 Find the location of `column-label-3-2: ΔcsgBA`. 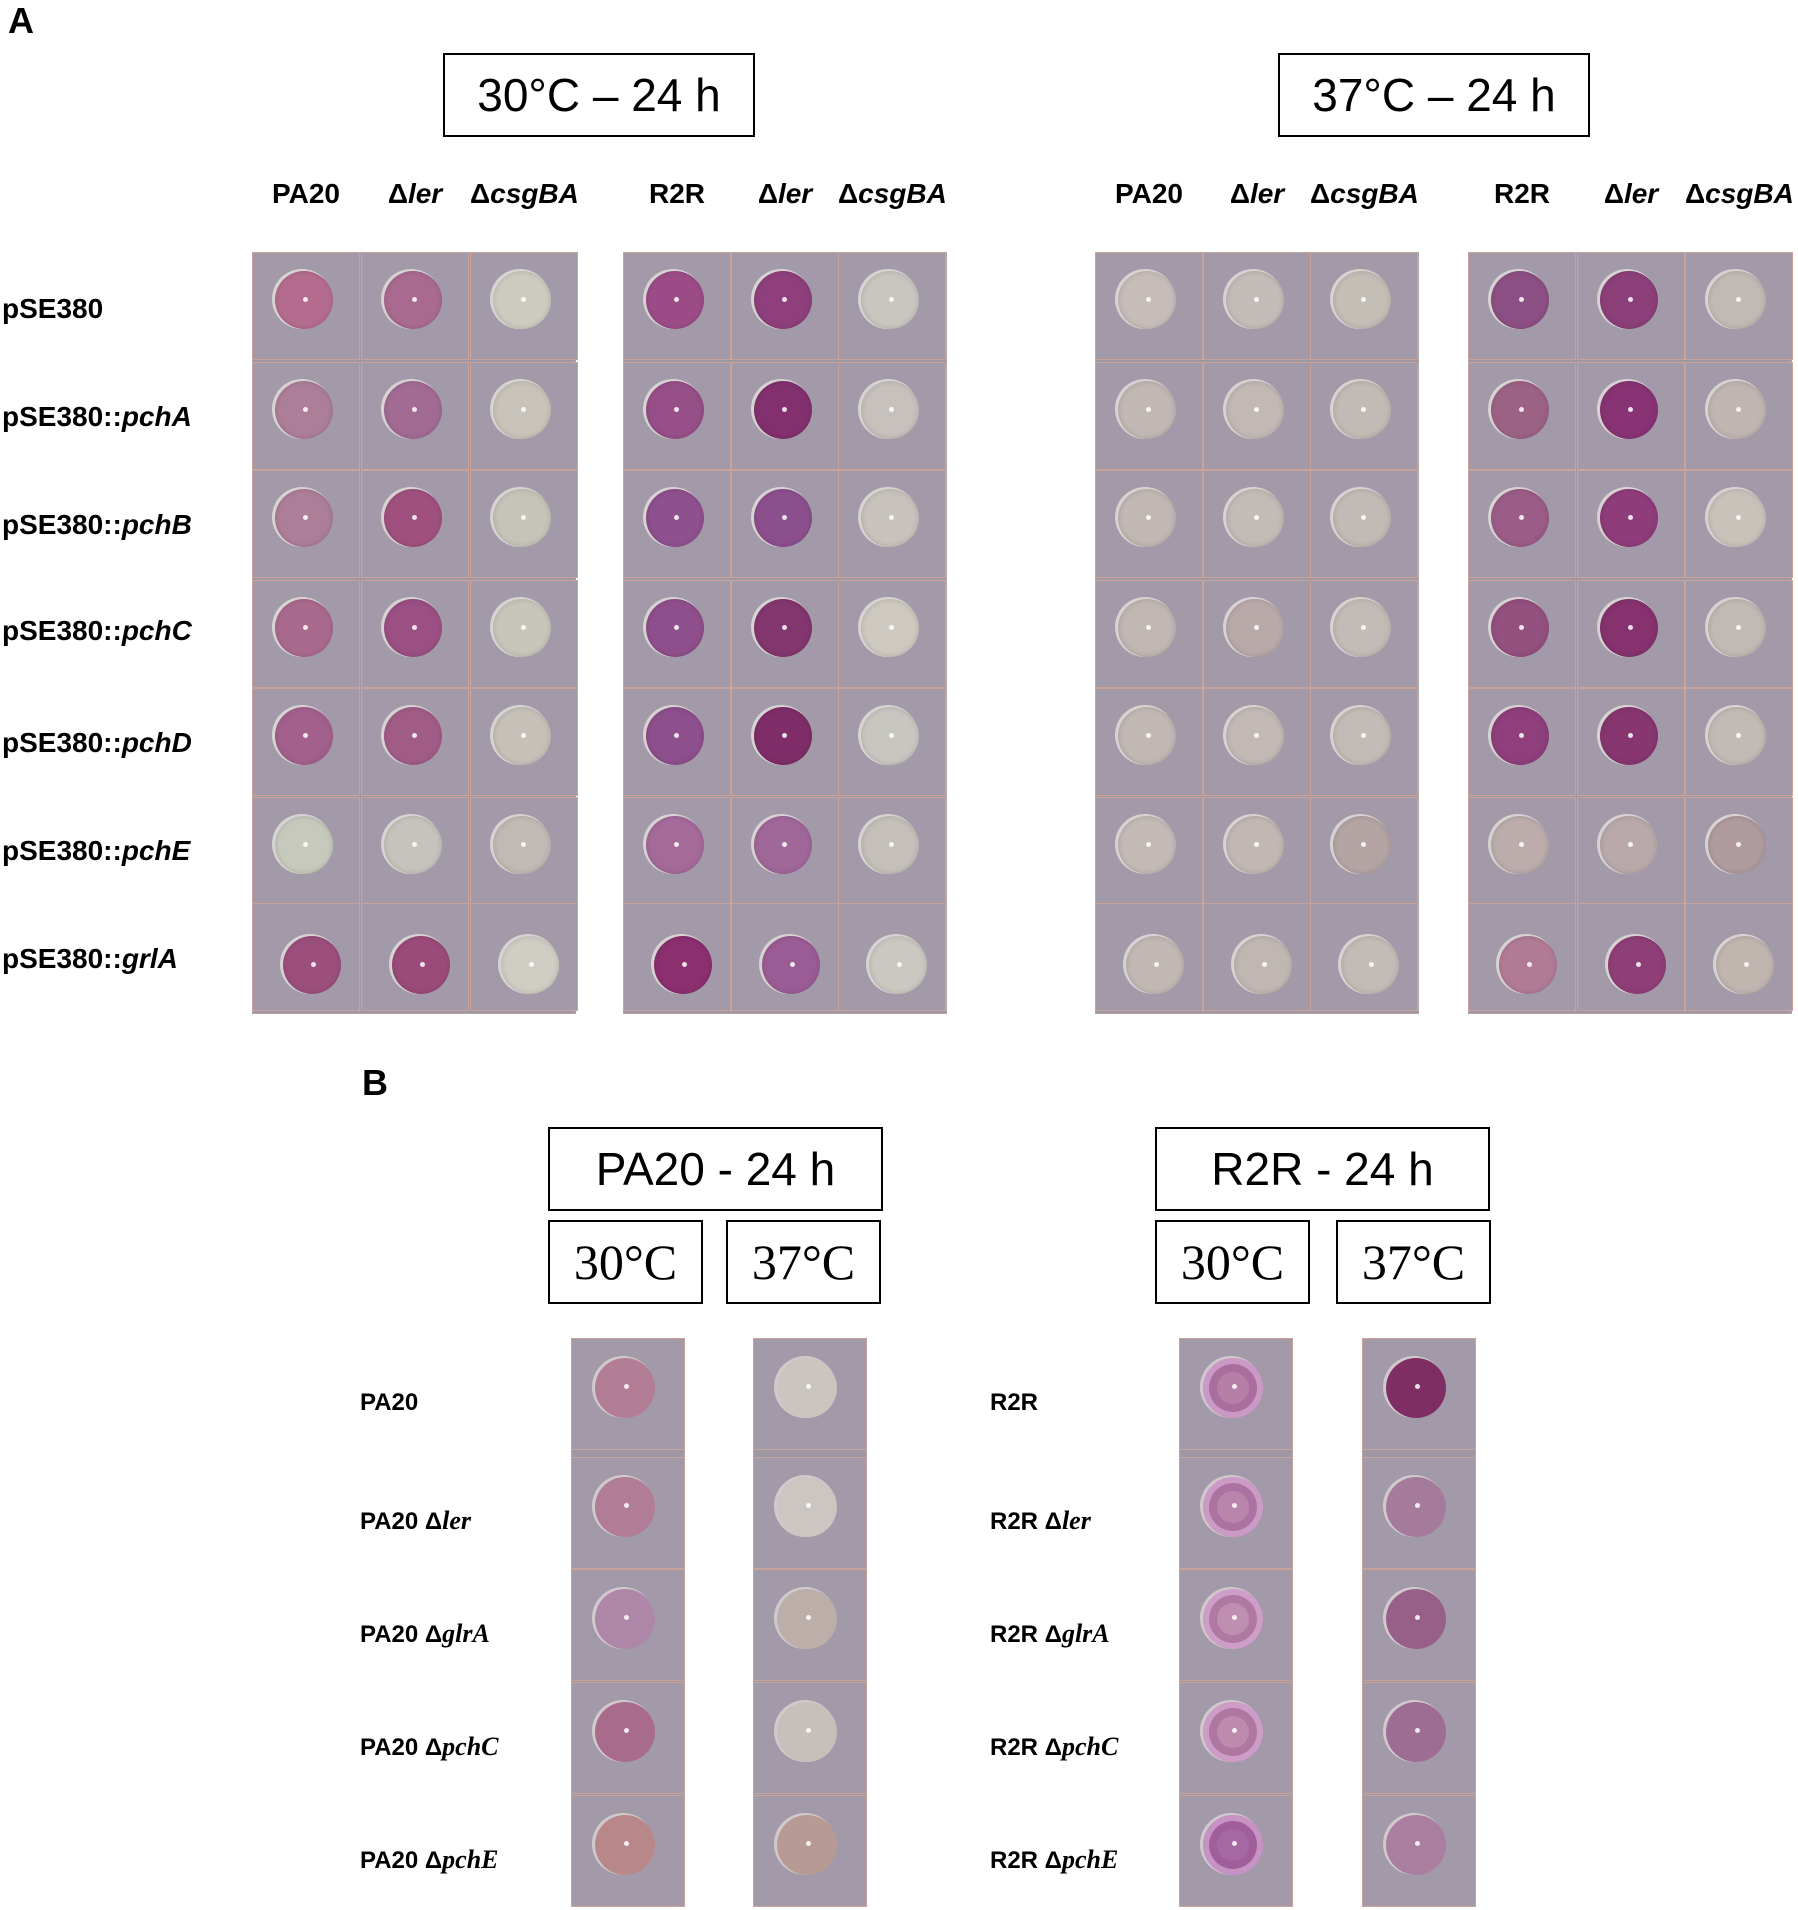

column-label-3-2: ΔcsgBA is located at coordinates (1739, 194).